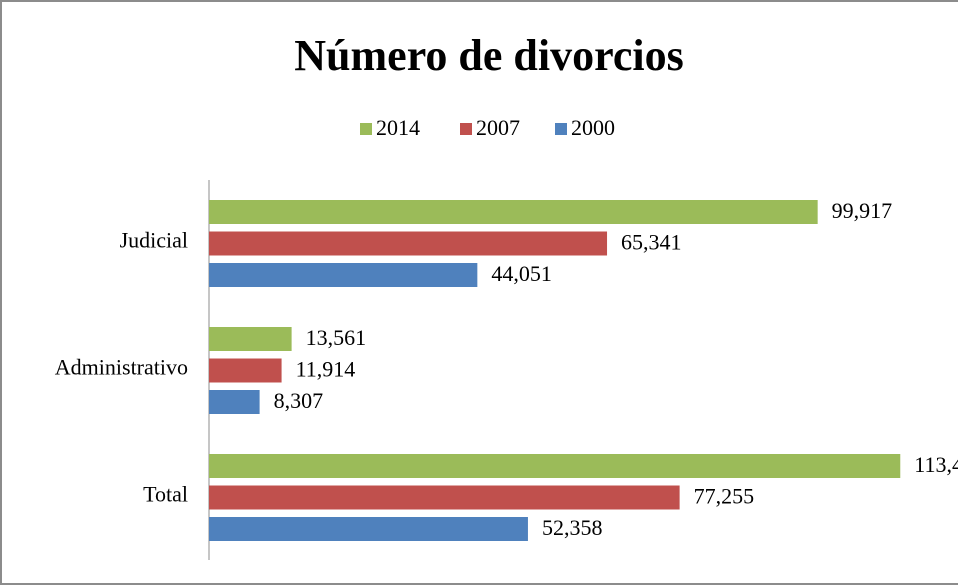 This screenshot has height=586, width=958. I want to click on data-label: 11,914, so click(326, 369).